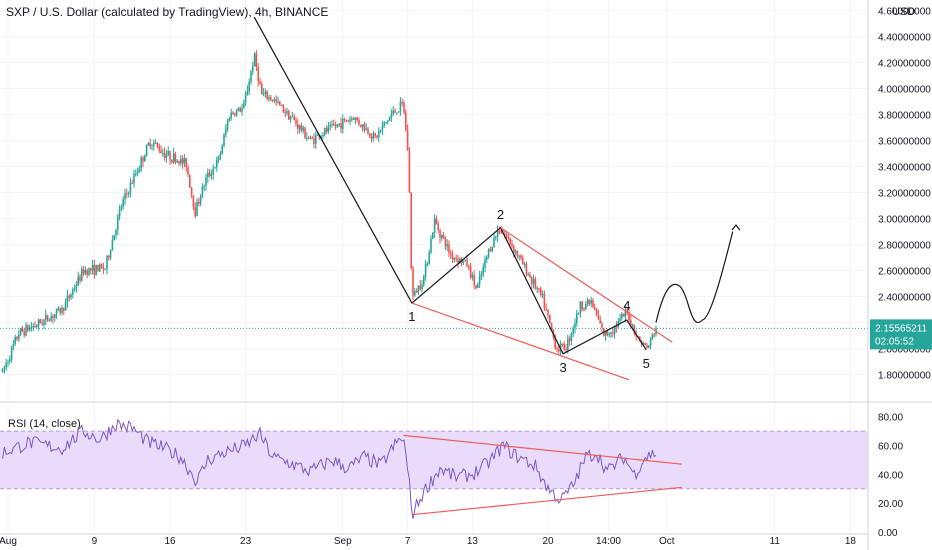 The image size is (932, 550). Describe the element at coordinates (626, 305) in the screenshot. I see `wave-label: 4` at that location.